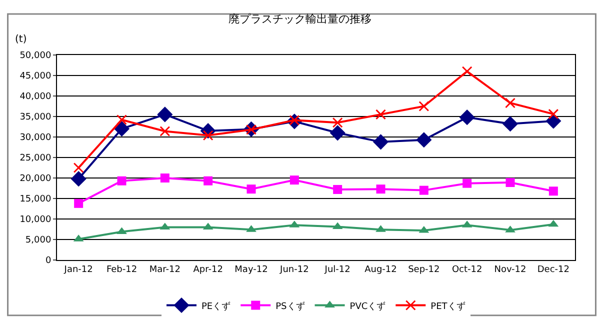  I want to click on x-tick-label: Nov-12, so click(510, 269).